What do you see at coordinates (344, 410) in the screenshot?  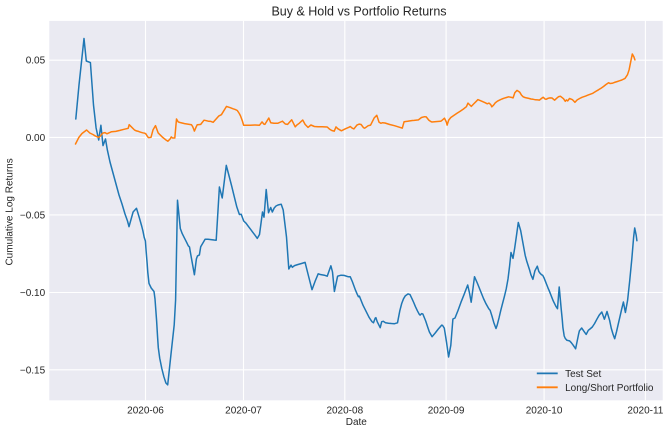 I see `svg-text: 2020-08` at bounding box center [344, 410].